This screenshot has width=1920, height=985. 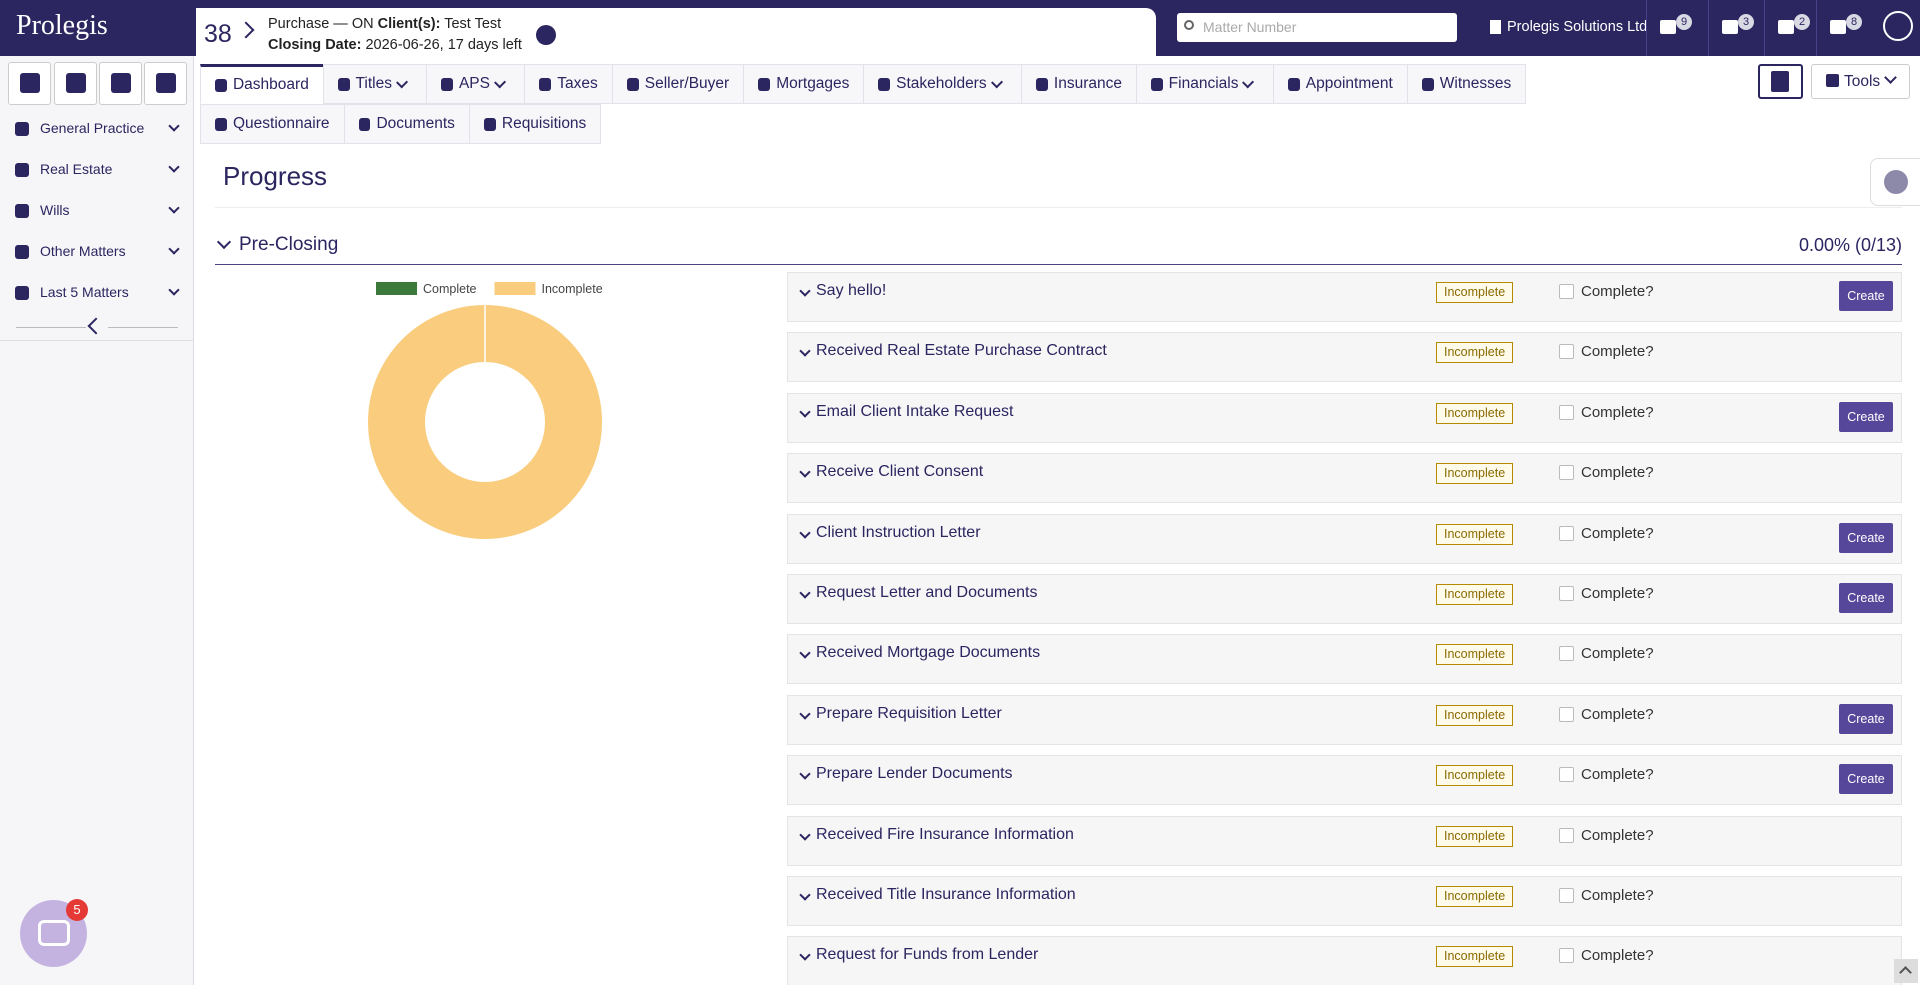 I want to click on matter-type: Purchase — ON, so click(x=321, y=24).